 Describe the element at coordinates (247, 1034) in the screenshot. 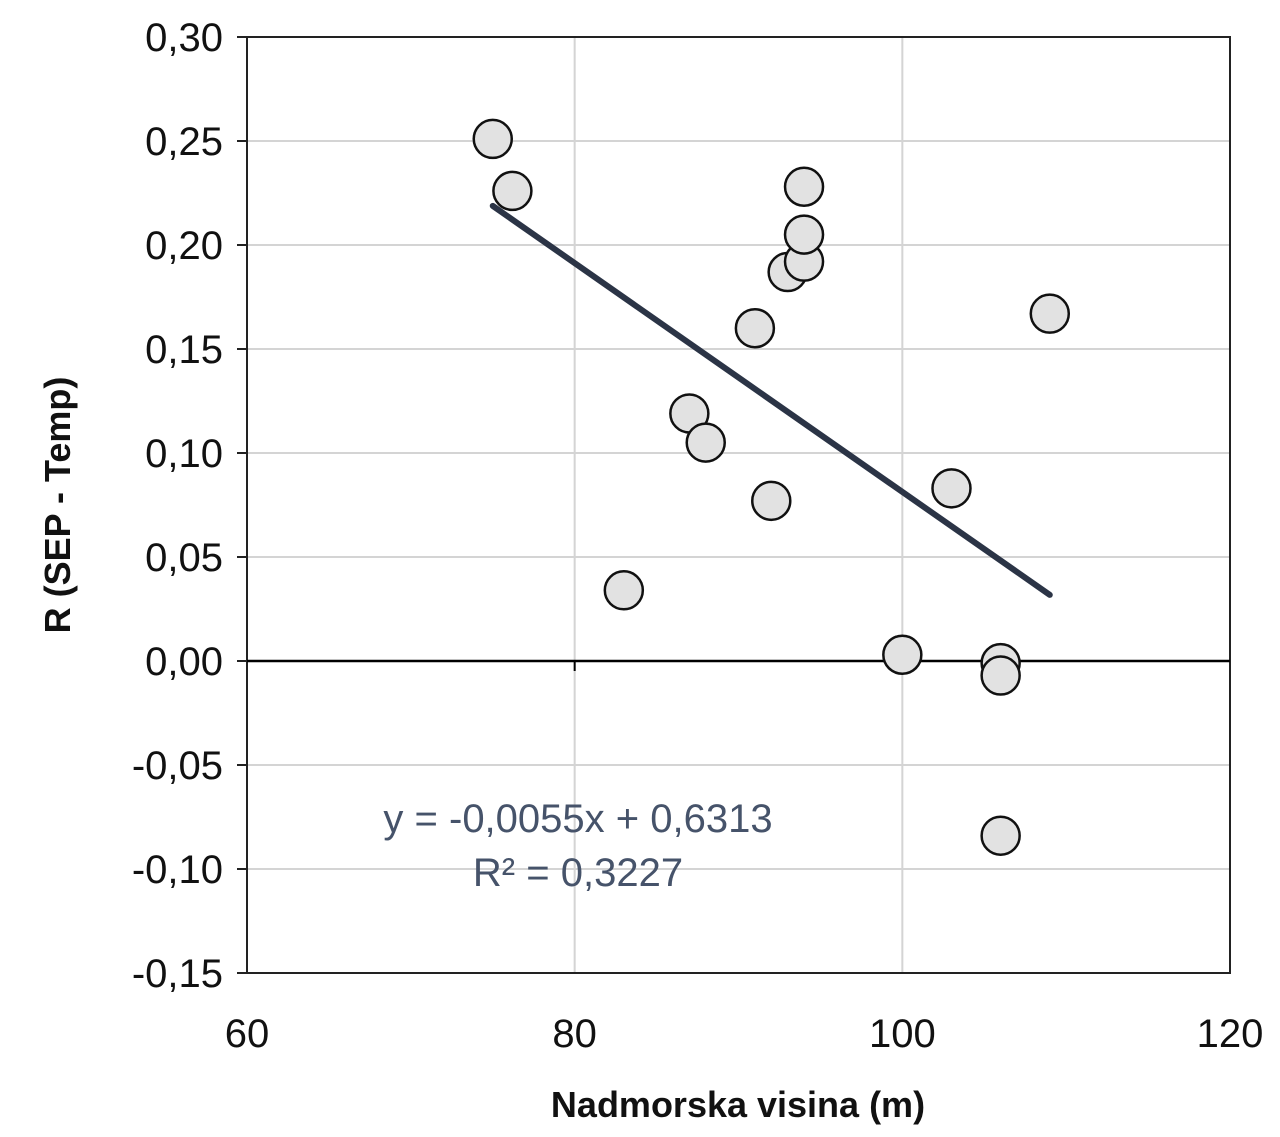

I see `x-tick-label: 60` at that location.